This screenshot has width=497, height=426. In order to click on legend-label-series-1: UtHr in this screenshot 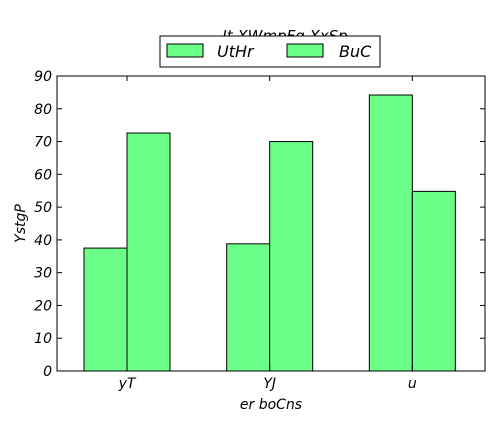, I will do `click(236, 51)`.